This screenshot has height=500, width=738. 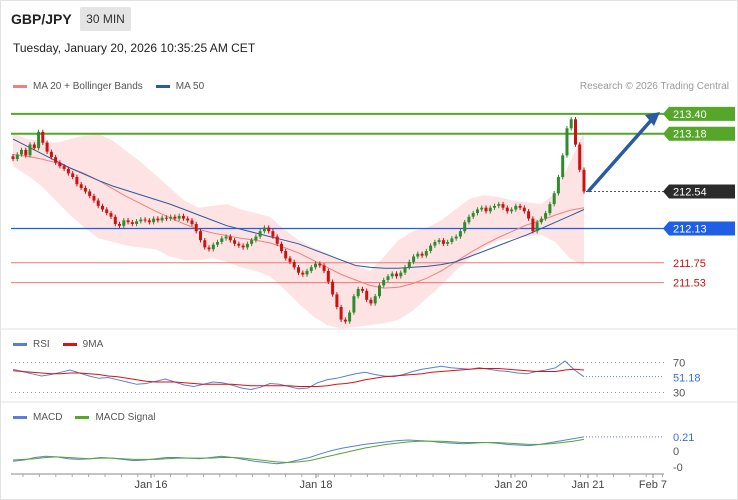 I want to click on ma20-legend-swatch, so click(x=20, y=86).